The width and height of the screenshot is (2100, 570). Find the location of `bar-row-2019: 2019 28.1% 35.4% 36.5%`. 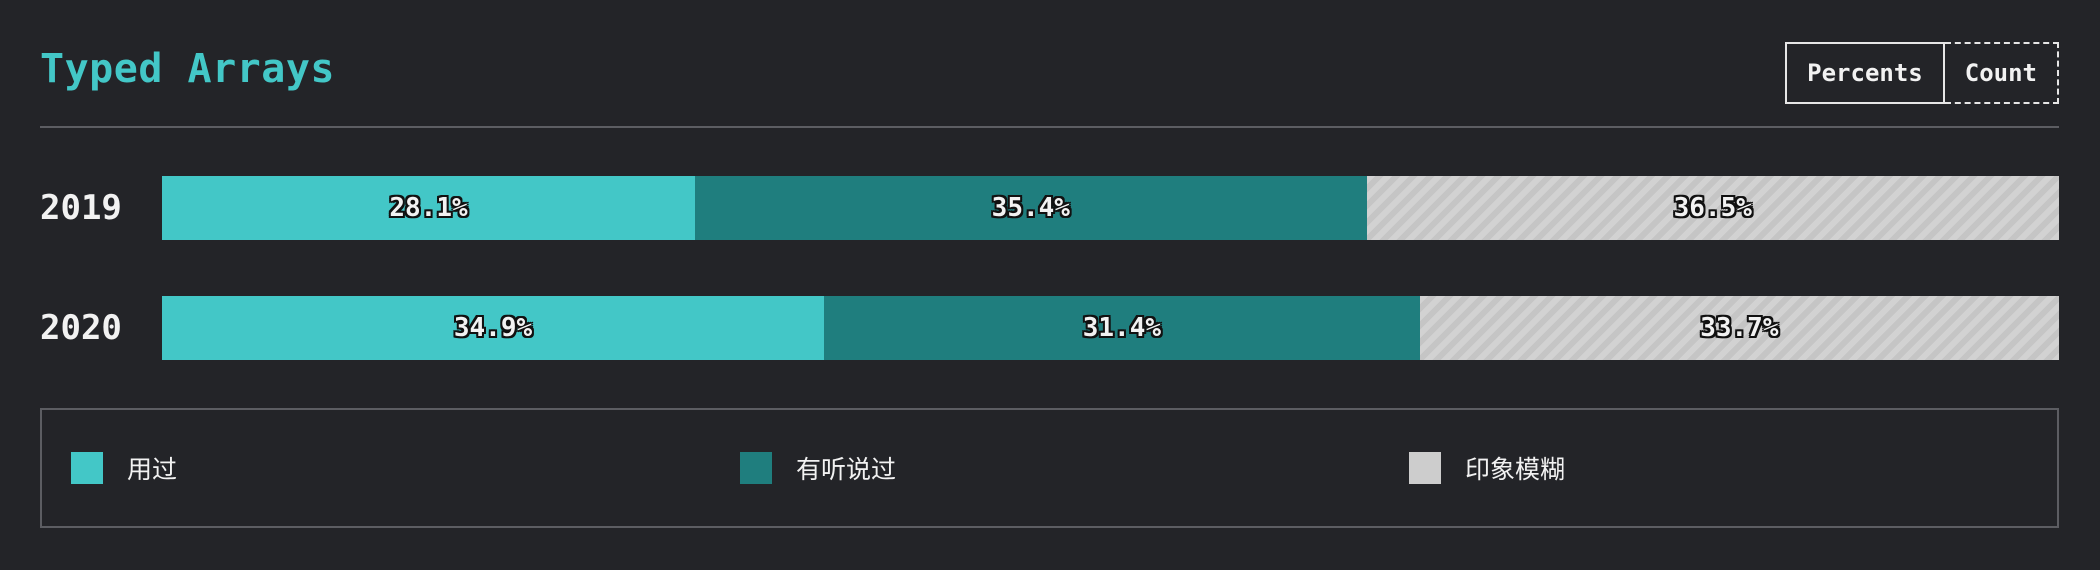

bar-row-2019: 2019 28.1% 35.4% 36.5% is located at coordinates (1049, 208).